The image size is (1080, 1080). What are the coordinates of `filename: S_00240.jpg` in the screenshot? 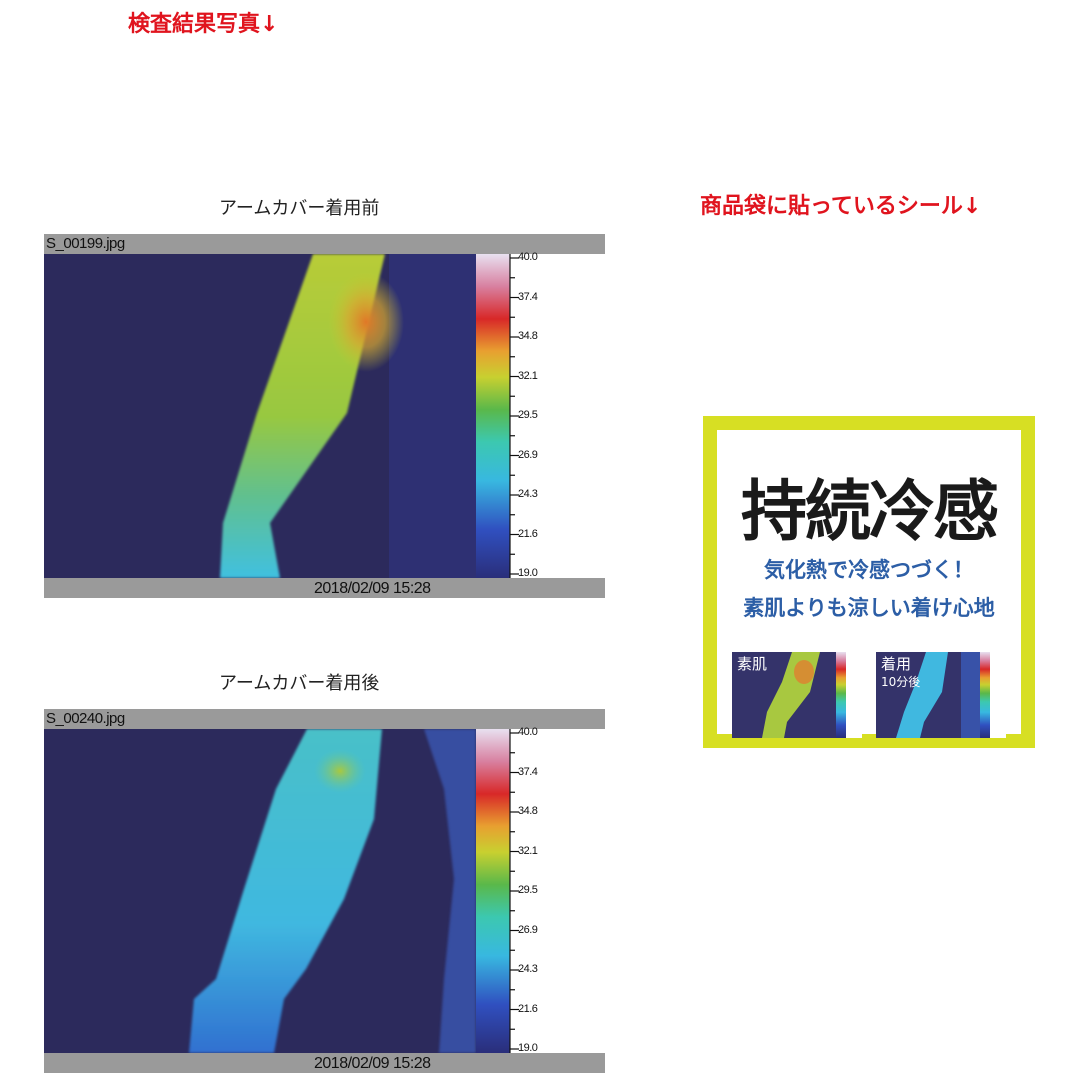 It's located at (85, 718).